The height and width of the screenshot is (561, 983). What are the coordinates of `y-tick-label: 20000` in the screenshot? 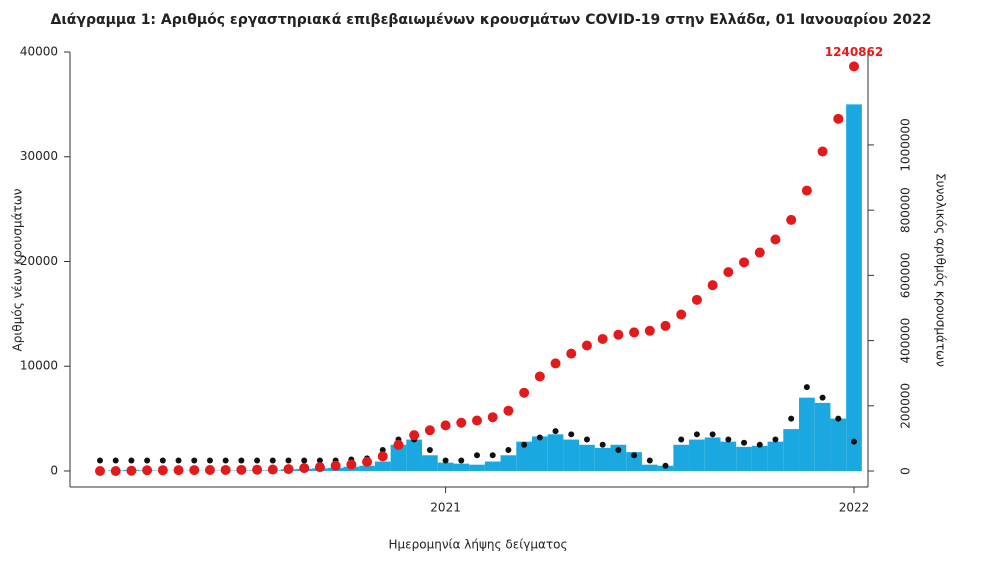 It's located at (39, 261).